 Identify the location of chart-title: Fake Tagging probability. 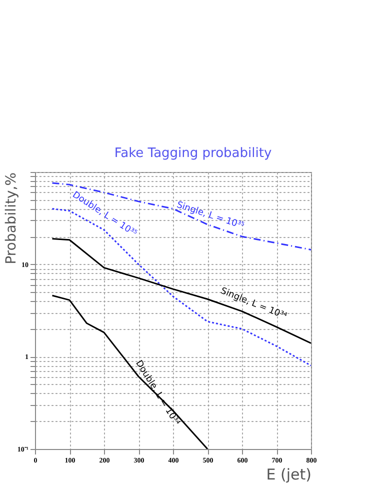
(193, 153).